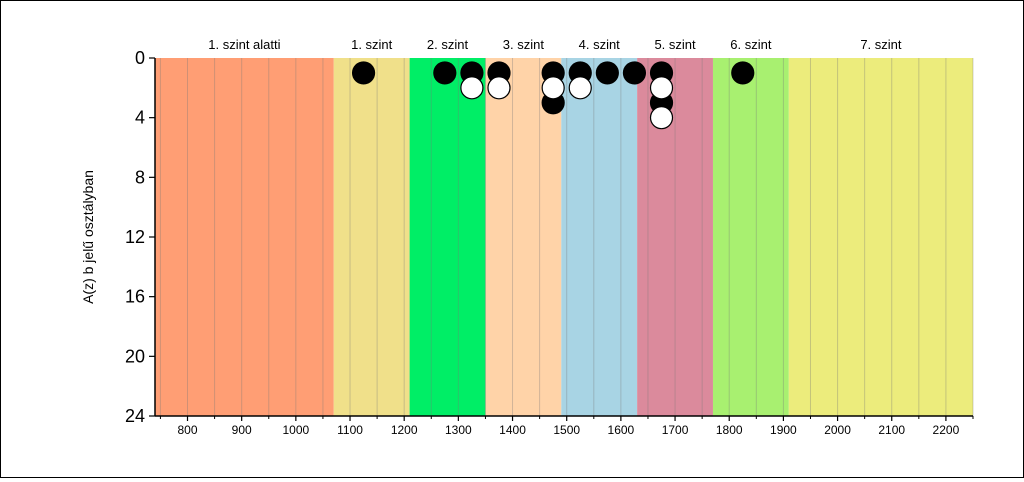  Describe the element at coordinates (372, 44) in the screenshot. I see `band-label-2: 1. szint` at that location.